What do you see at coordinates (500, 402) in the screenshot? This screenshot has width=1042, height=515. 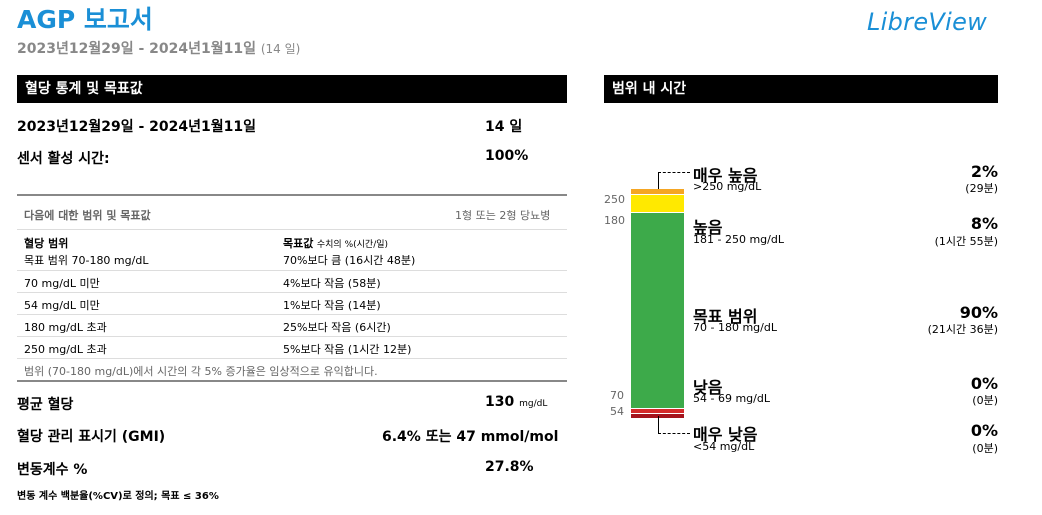 I see `avg-glucose-number: 130` at bounding box center [500, 402].